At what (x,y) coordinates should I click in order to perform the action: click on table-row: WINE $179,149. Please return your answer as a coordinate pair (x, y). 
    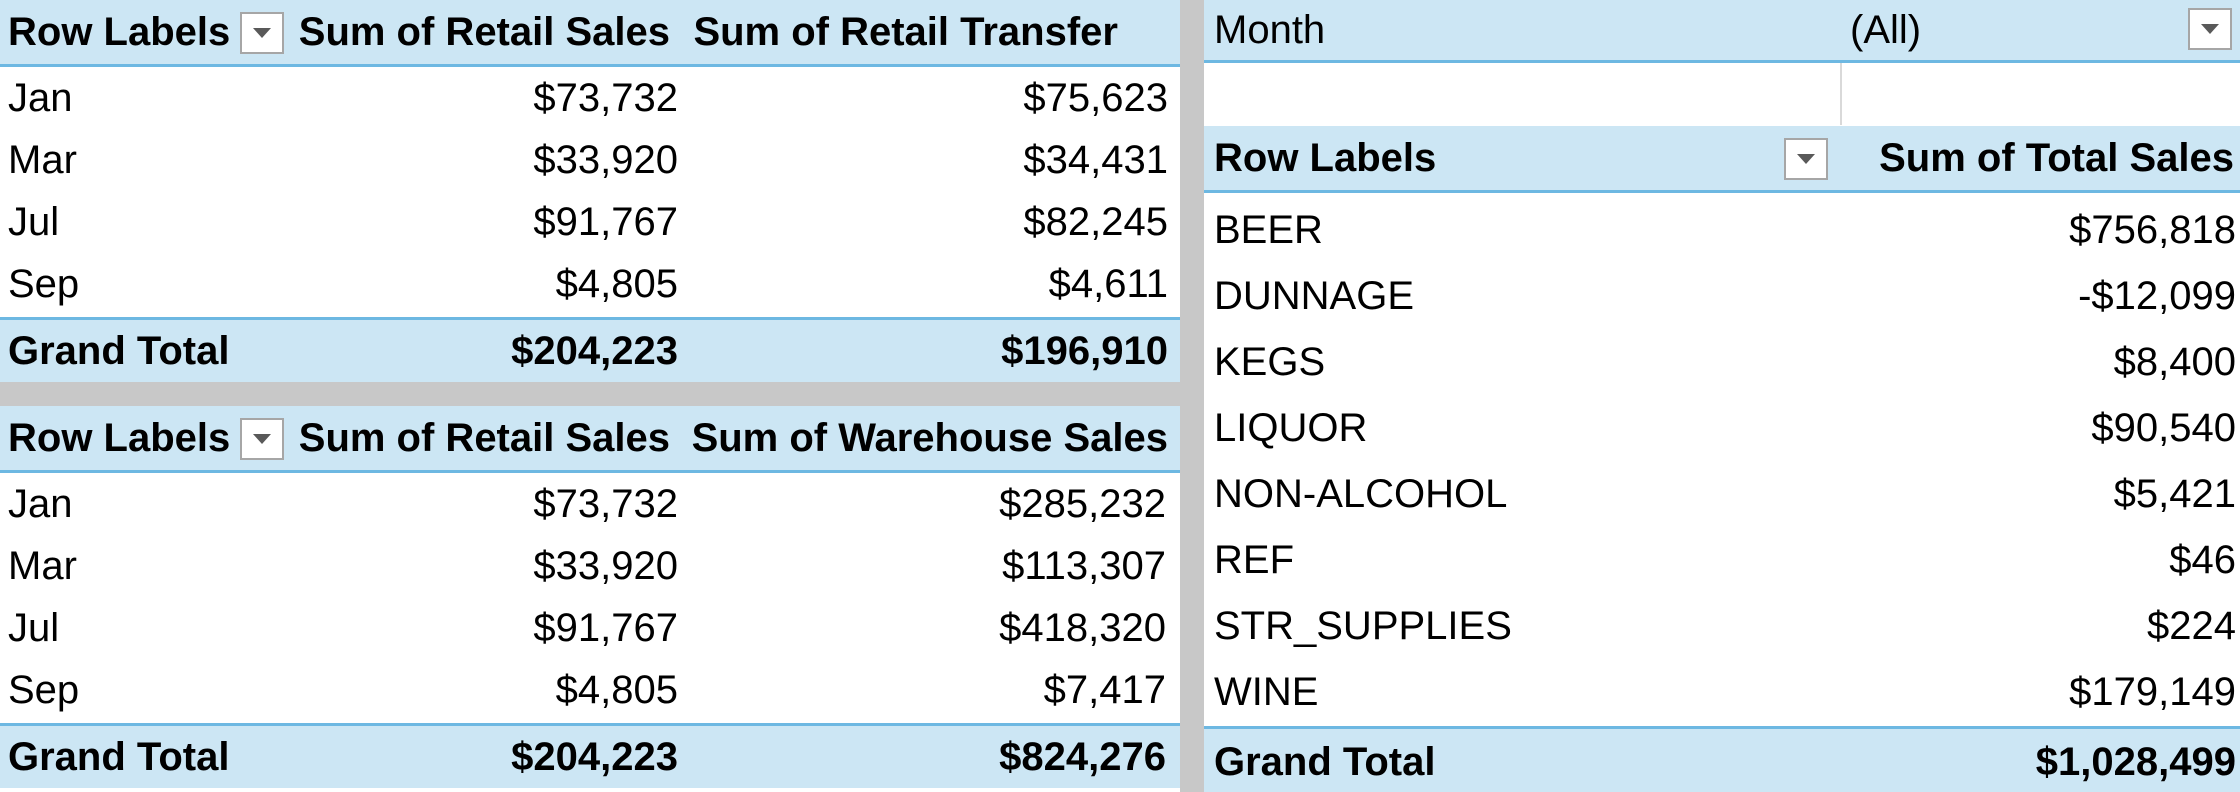
    Looking at the image, I should click on (1722, 692).